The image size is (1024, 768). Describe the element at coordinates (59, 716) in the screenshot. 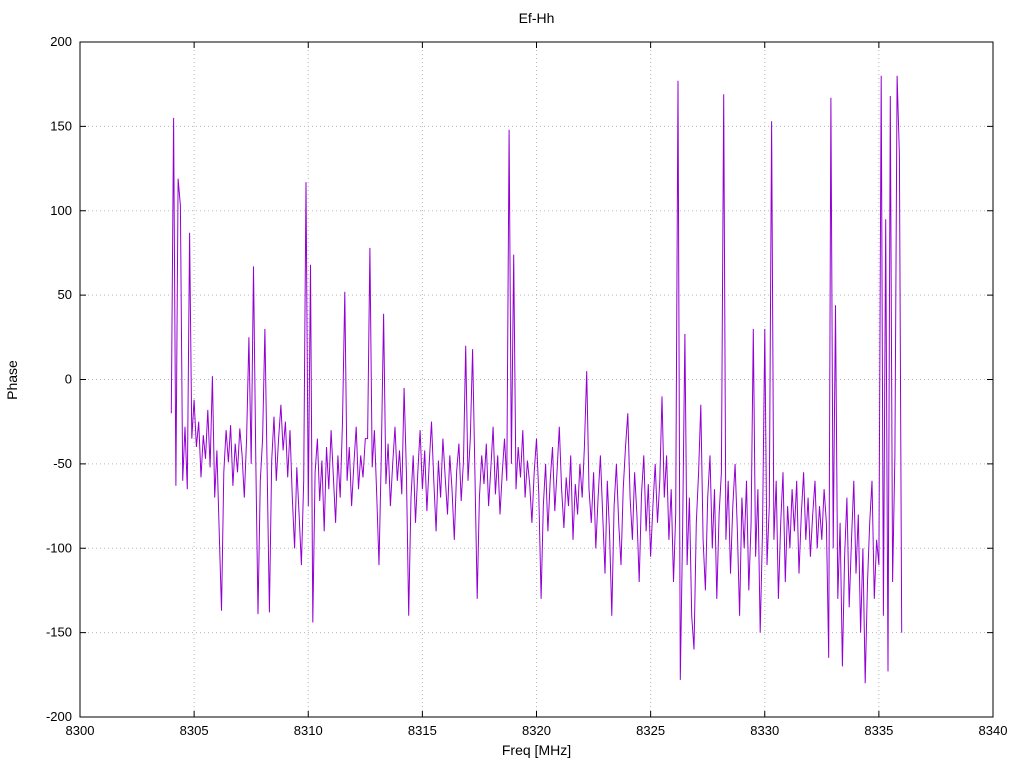

I see `y-tick-label: -200` at that location.